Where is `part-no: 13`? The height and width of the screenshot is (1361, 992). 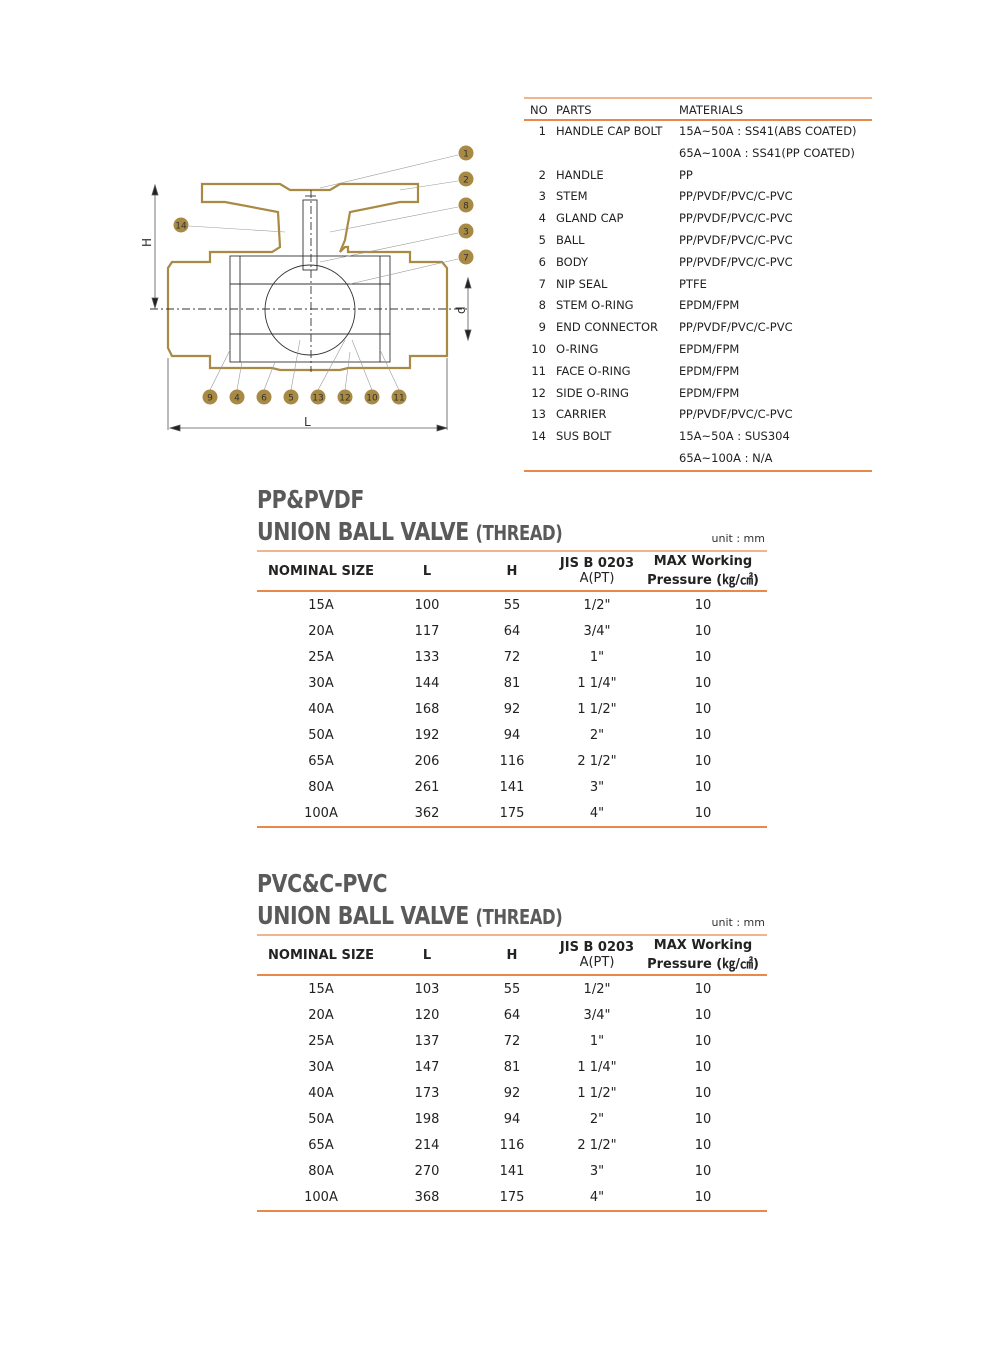 part-no: 13 is located at coordinates (538, 414).